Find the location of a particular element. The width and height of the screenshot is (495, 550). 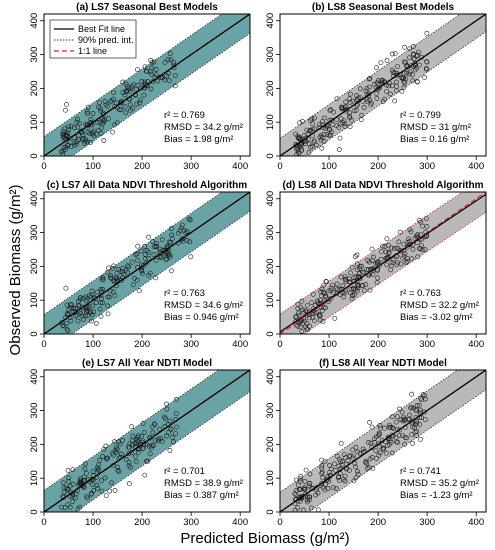

x-tick-label: 400 is located at coordinates (476, 166).